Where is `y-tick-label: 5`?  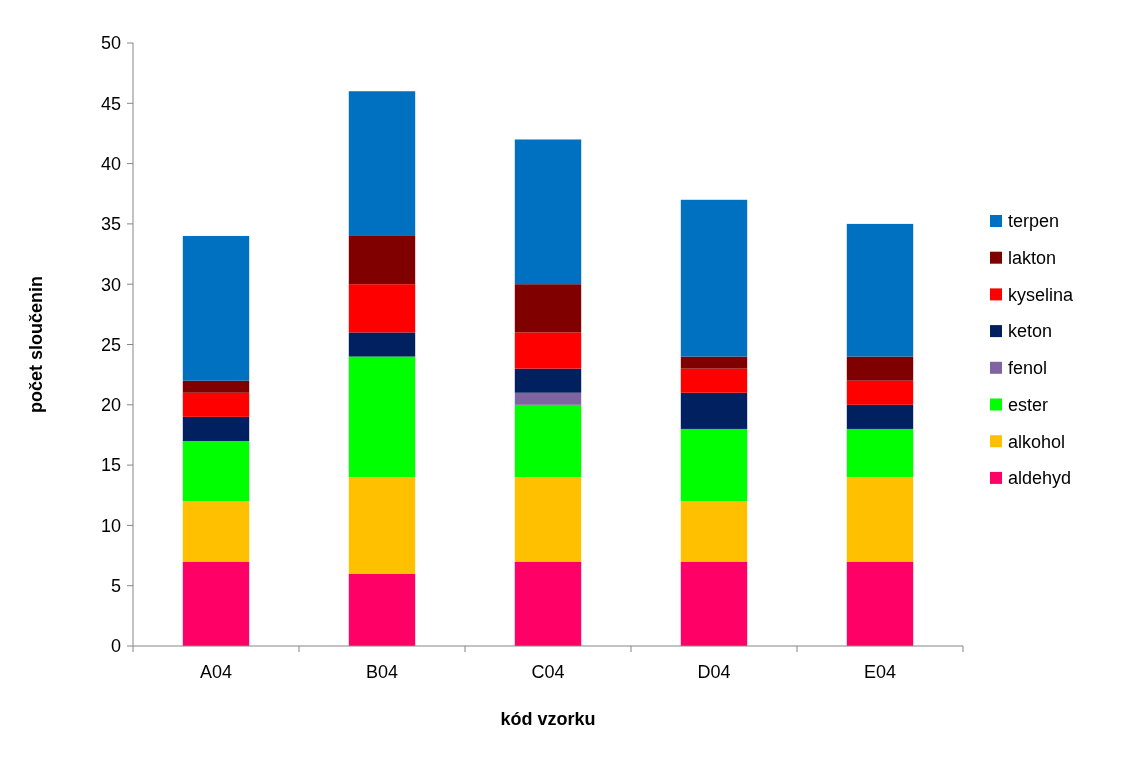 y-tick-label: 5 is located at coordinates (115, 586).